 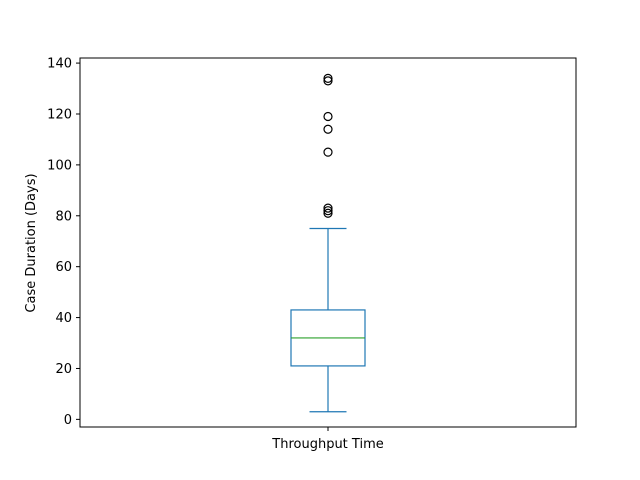 What do you see at coordinates (327, 444) in the screenshot?
I see `x-tick-label: Throughput Time` at bounding box center [327, 444].